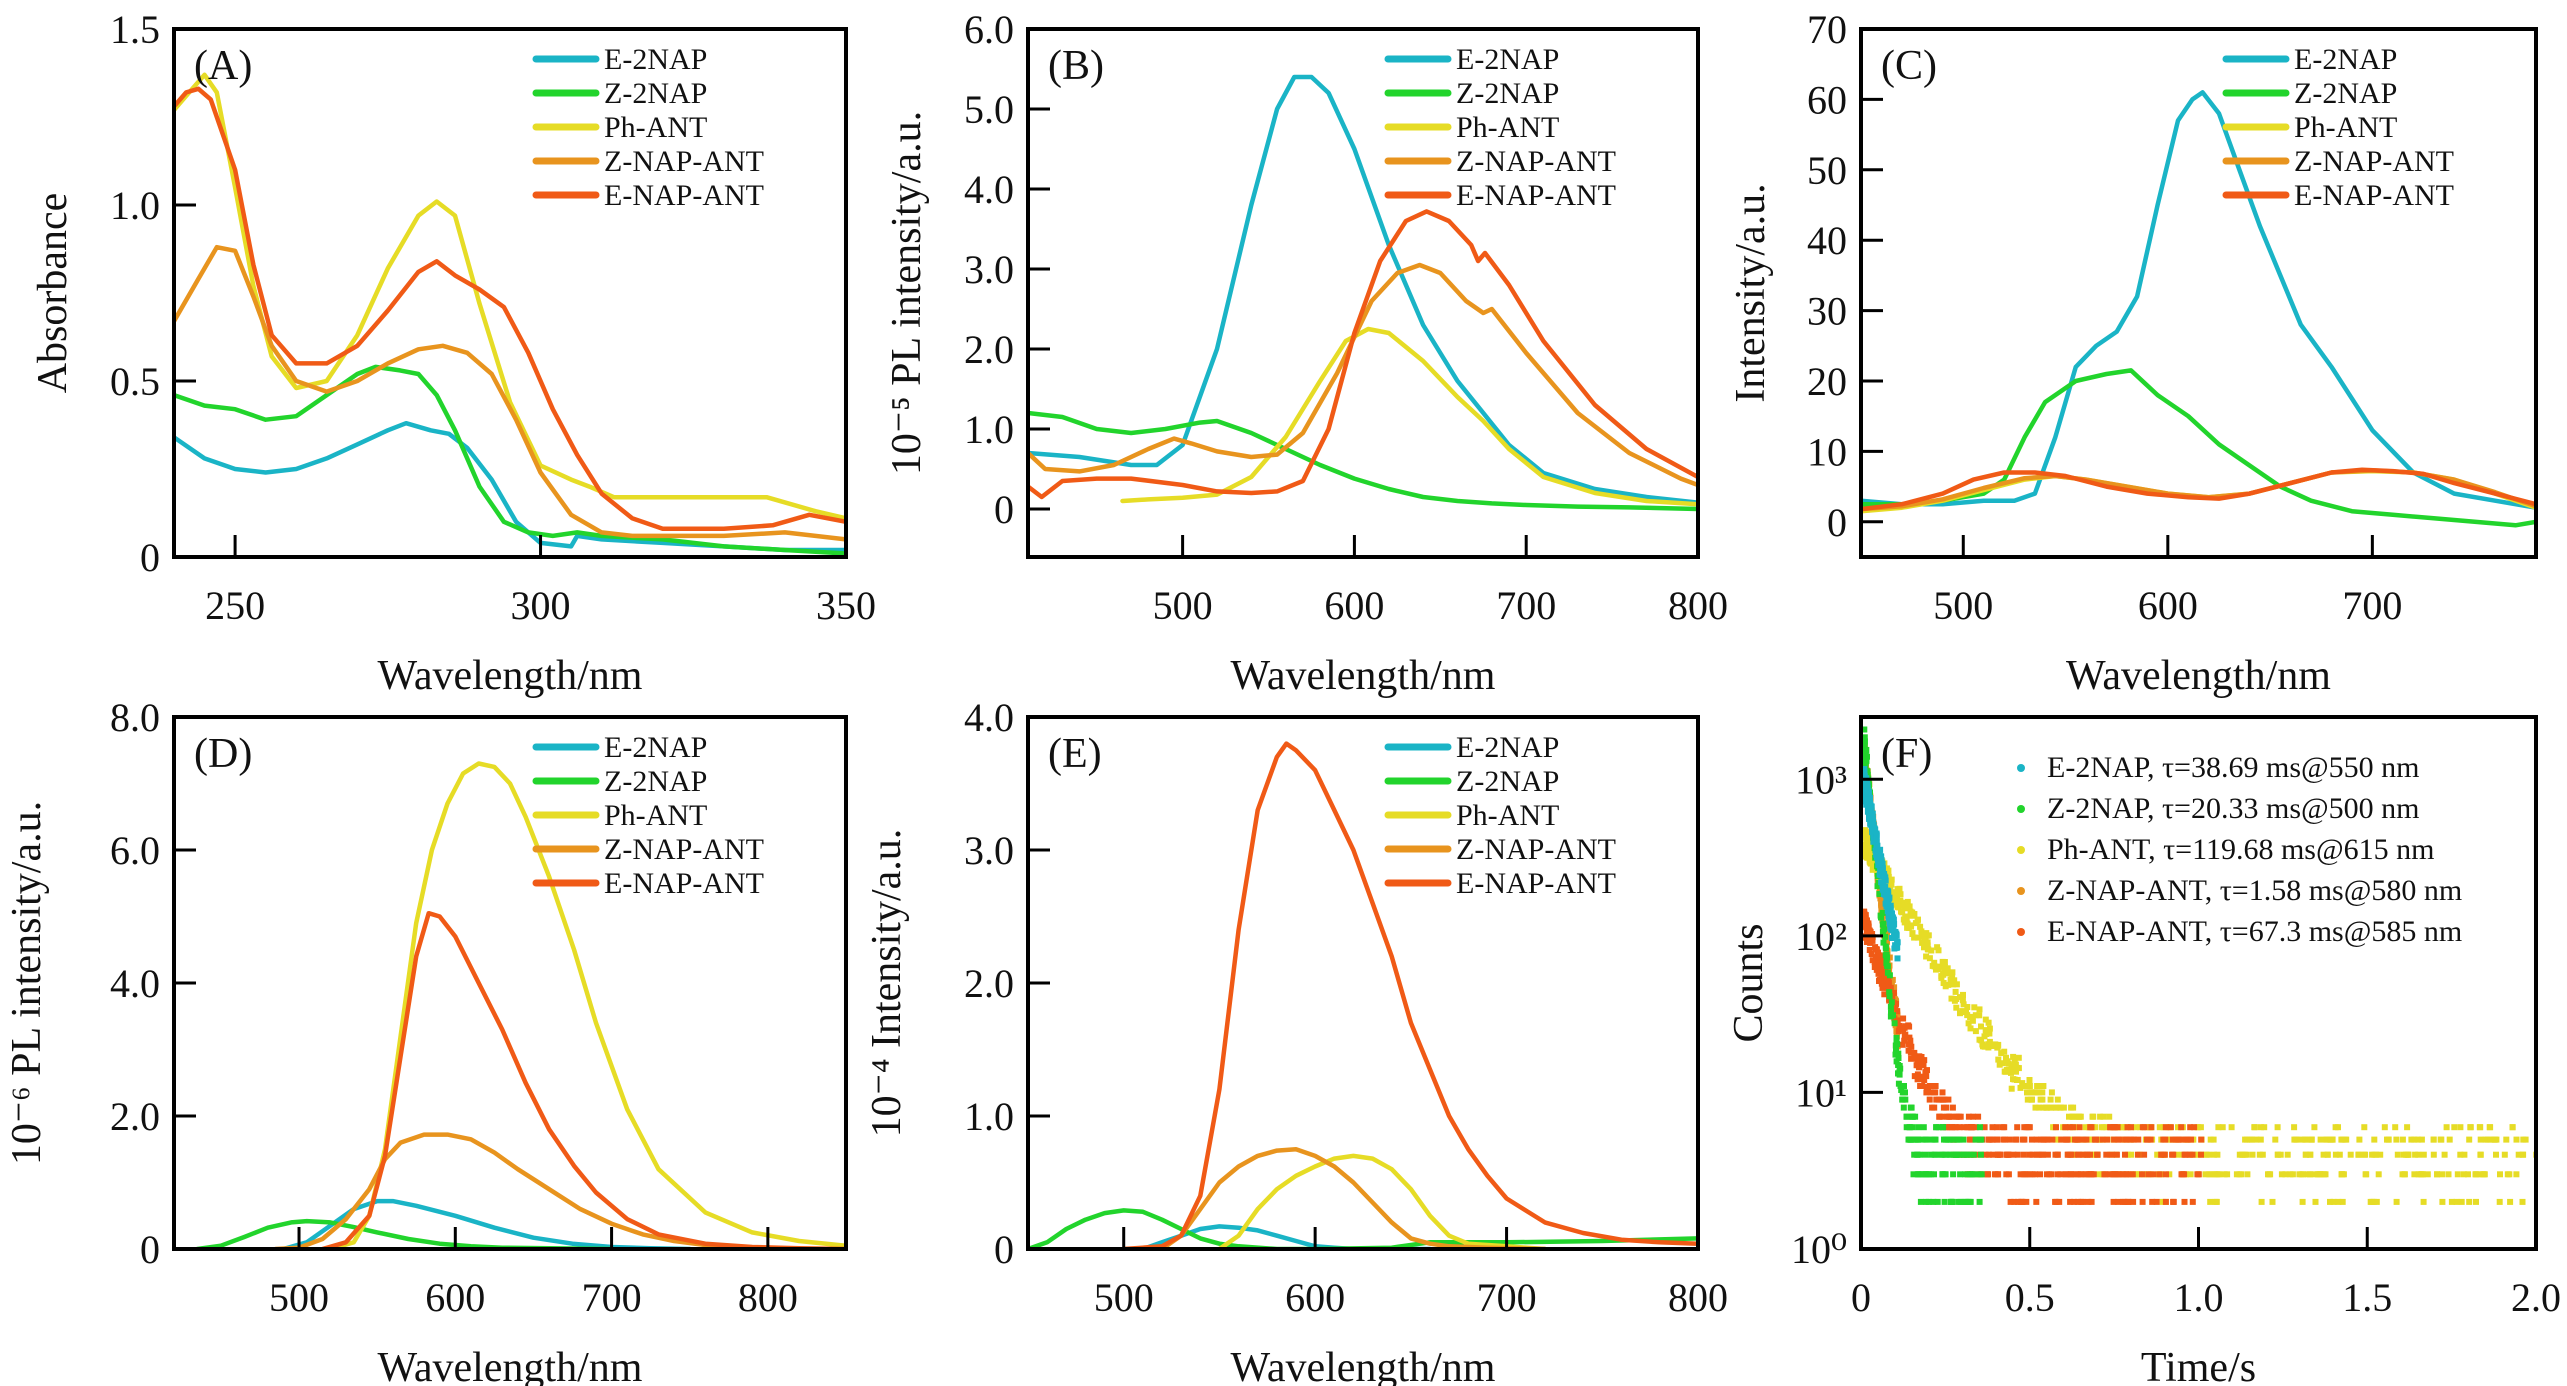 This screenshot has width=2567, height=1386. Describe the element at coordinates (135, 717) in the screenshot. I see `y-tick-label: 8.0` at that location.